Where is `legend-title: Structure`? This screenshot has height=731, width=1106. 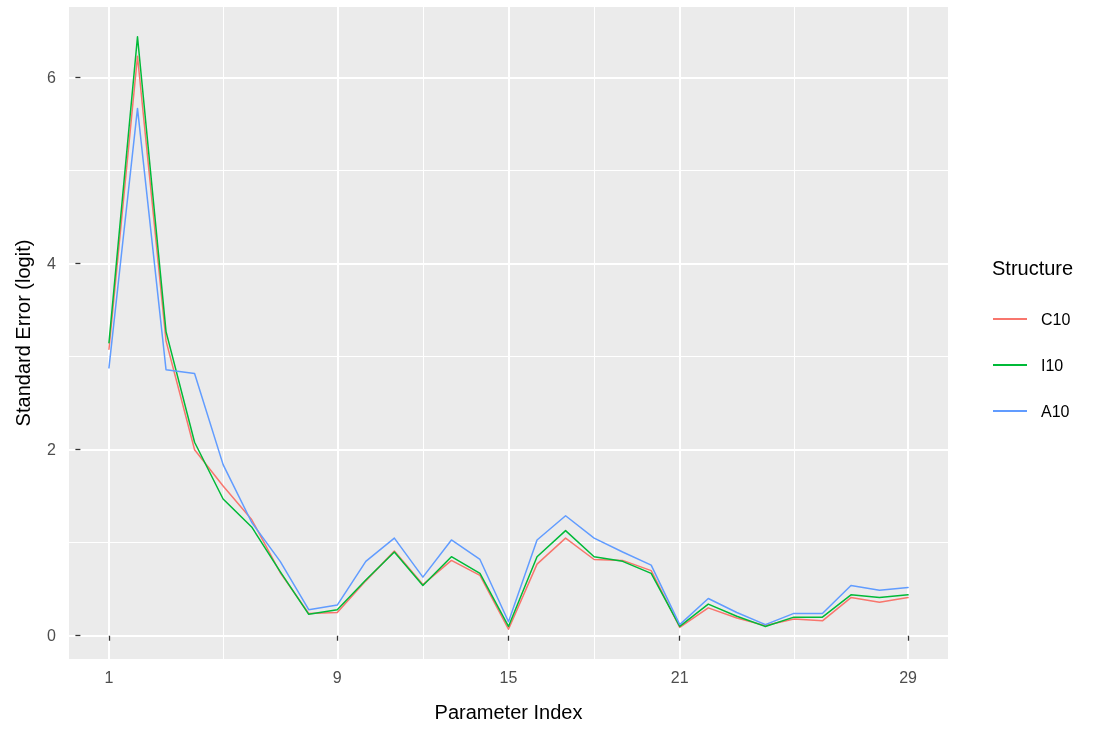
legend-title: Structure is located at coordinates (1033, 268).